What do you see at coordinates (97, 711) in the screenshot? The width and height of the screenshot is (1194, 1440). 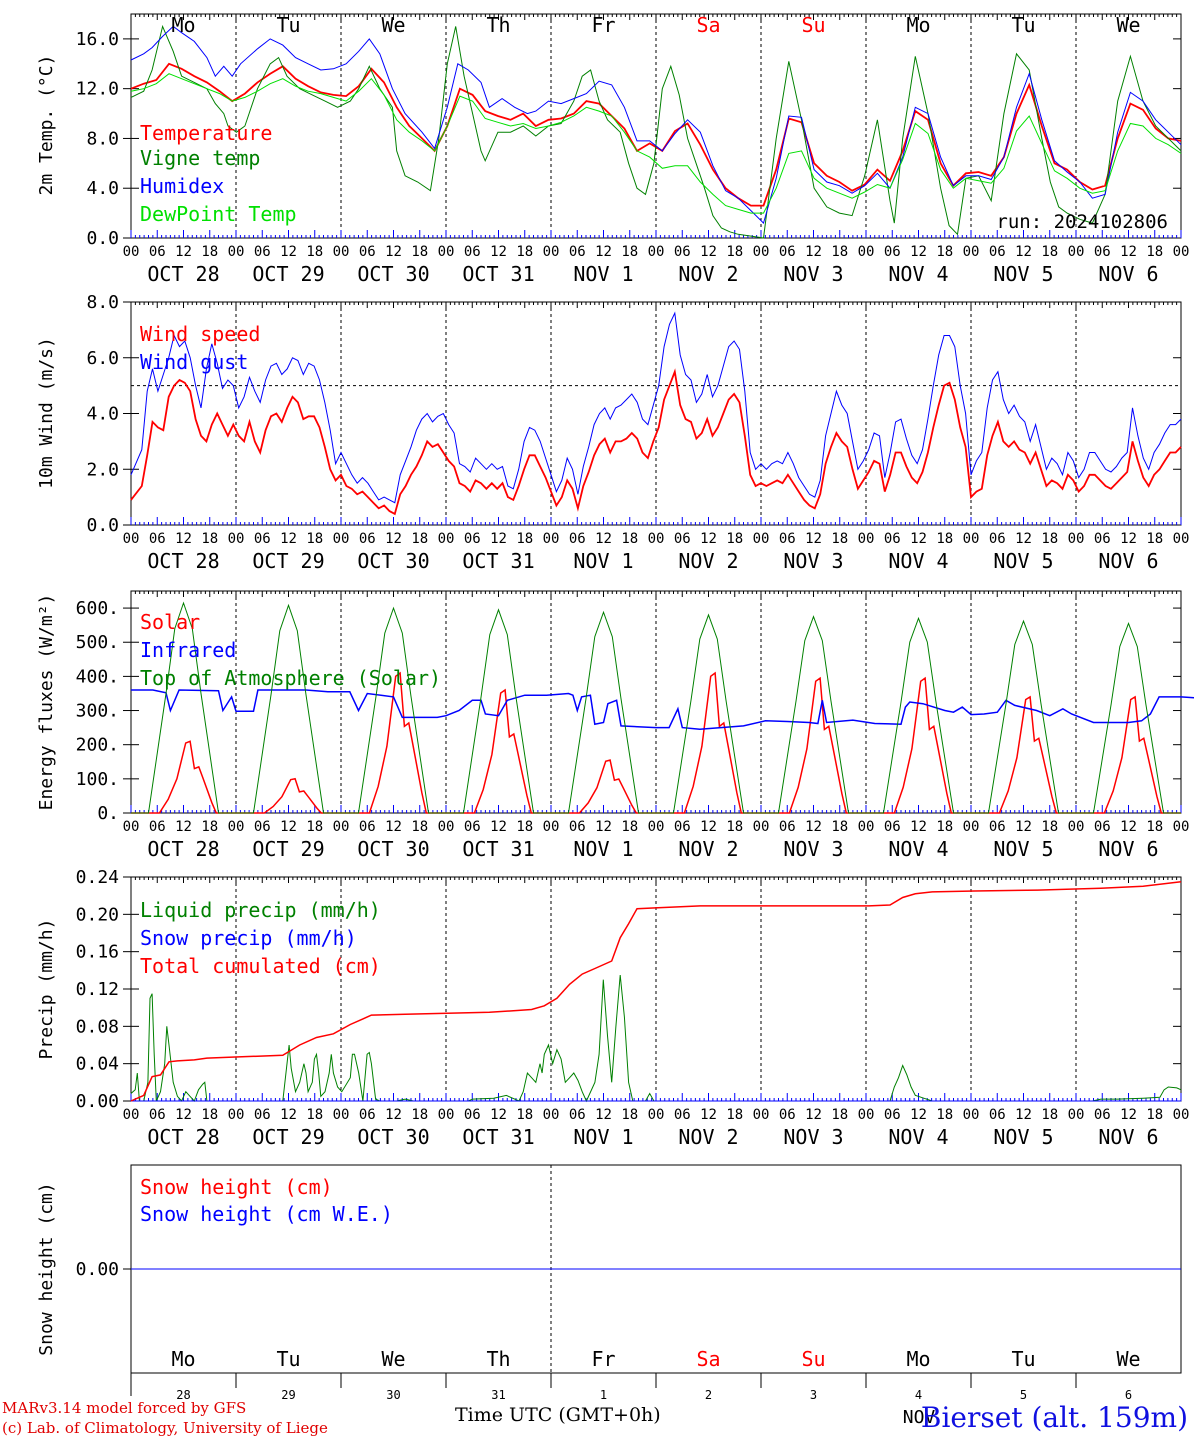 I see `y-tick-label: 300.` at bounding box center [97, 711].